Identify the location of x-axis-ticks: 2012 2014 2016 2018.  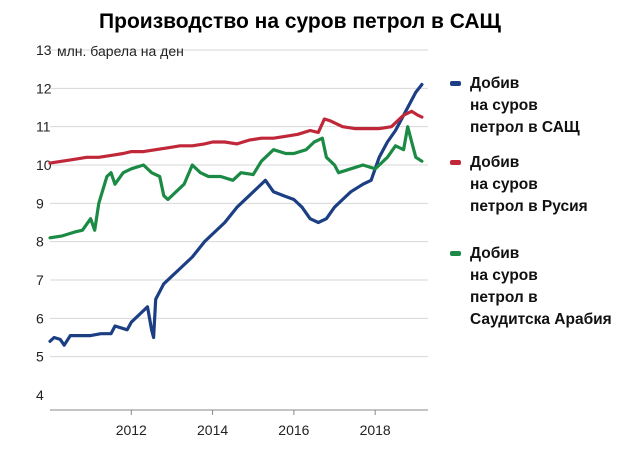
(253, 424).